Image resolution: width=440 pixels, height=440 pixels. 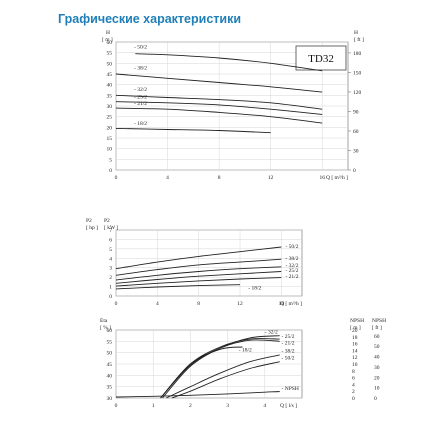 What do you see at coordinates (110, 86) in the screenshot?
I see `y-tick-label-0: 40` at bounding box center [110, 86].